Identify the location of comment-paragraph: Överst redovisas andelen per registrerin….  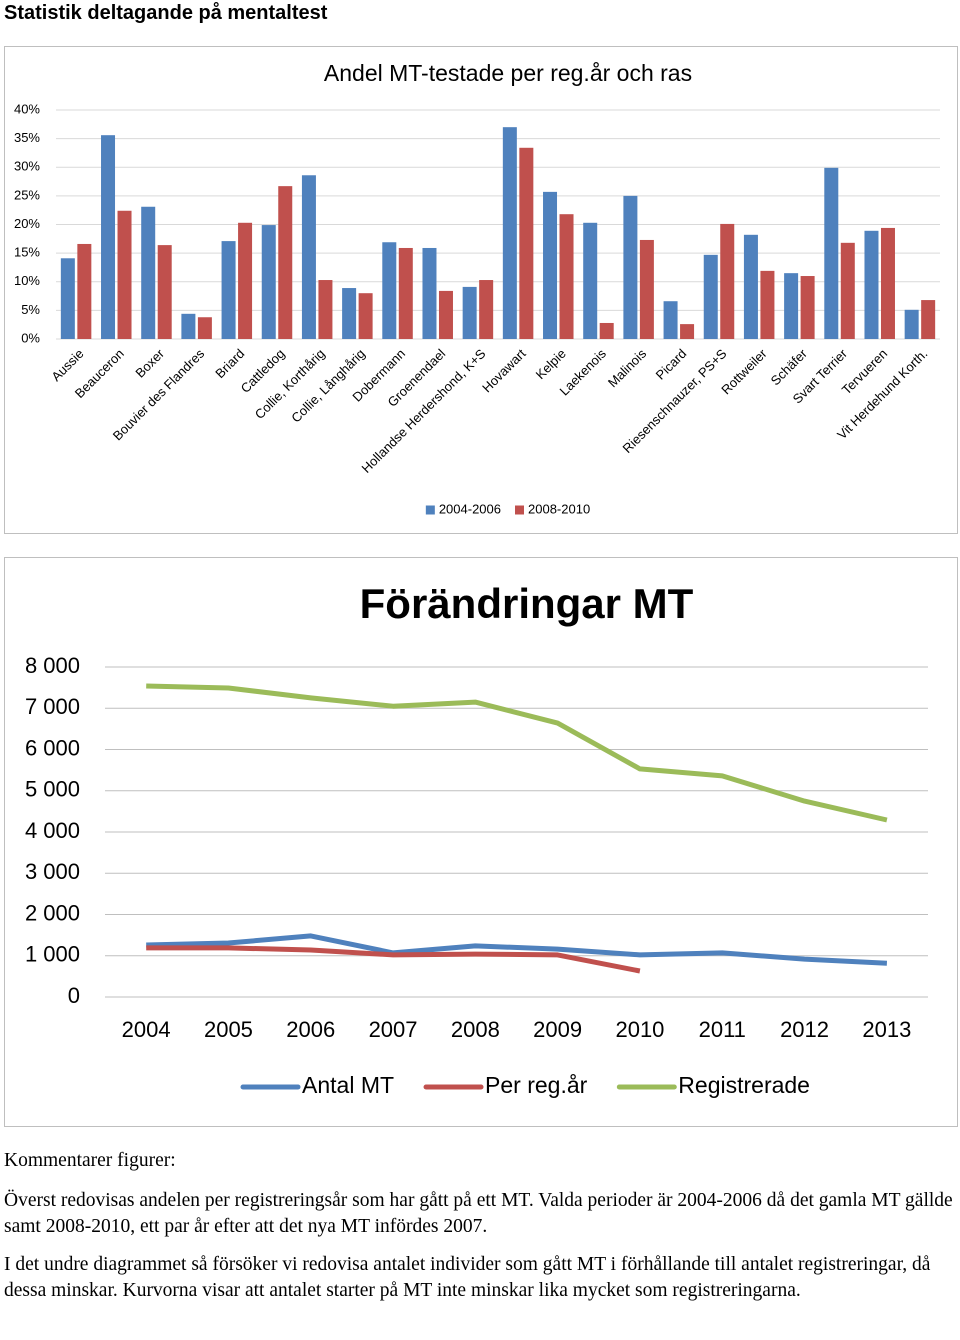
(478, 1213).